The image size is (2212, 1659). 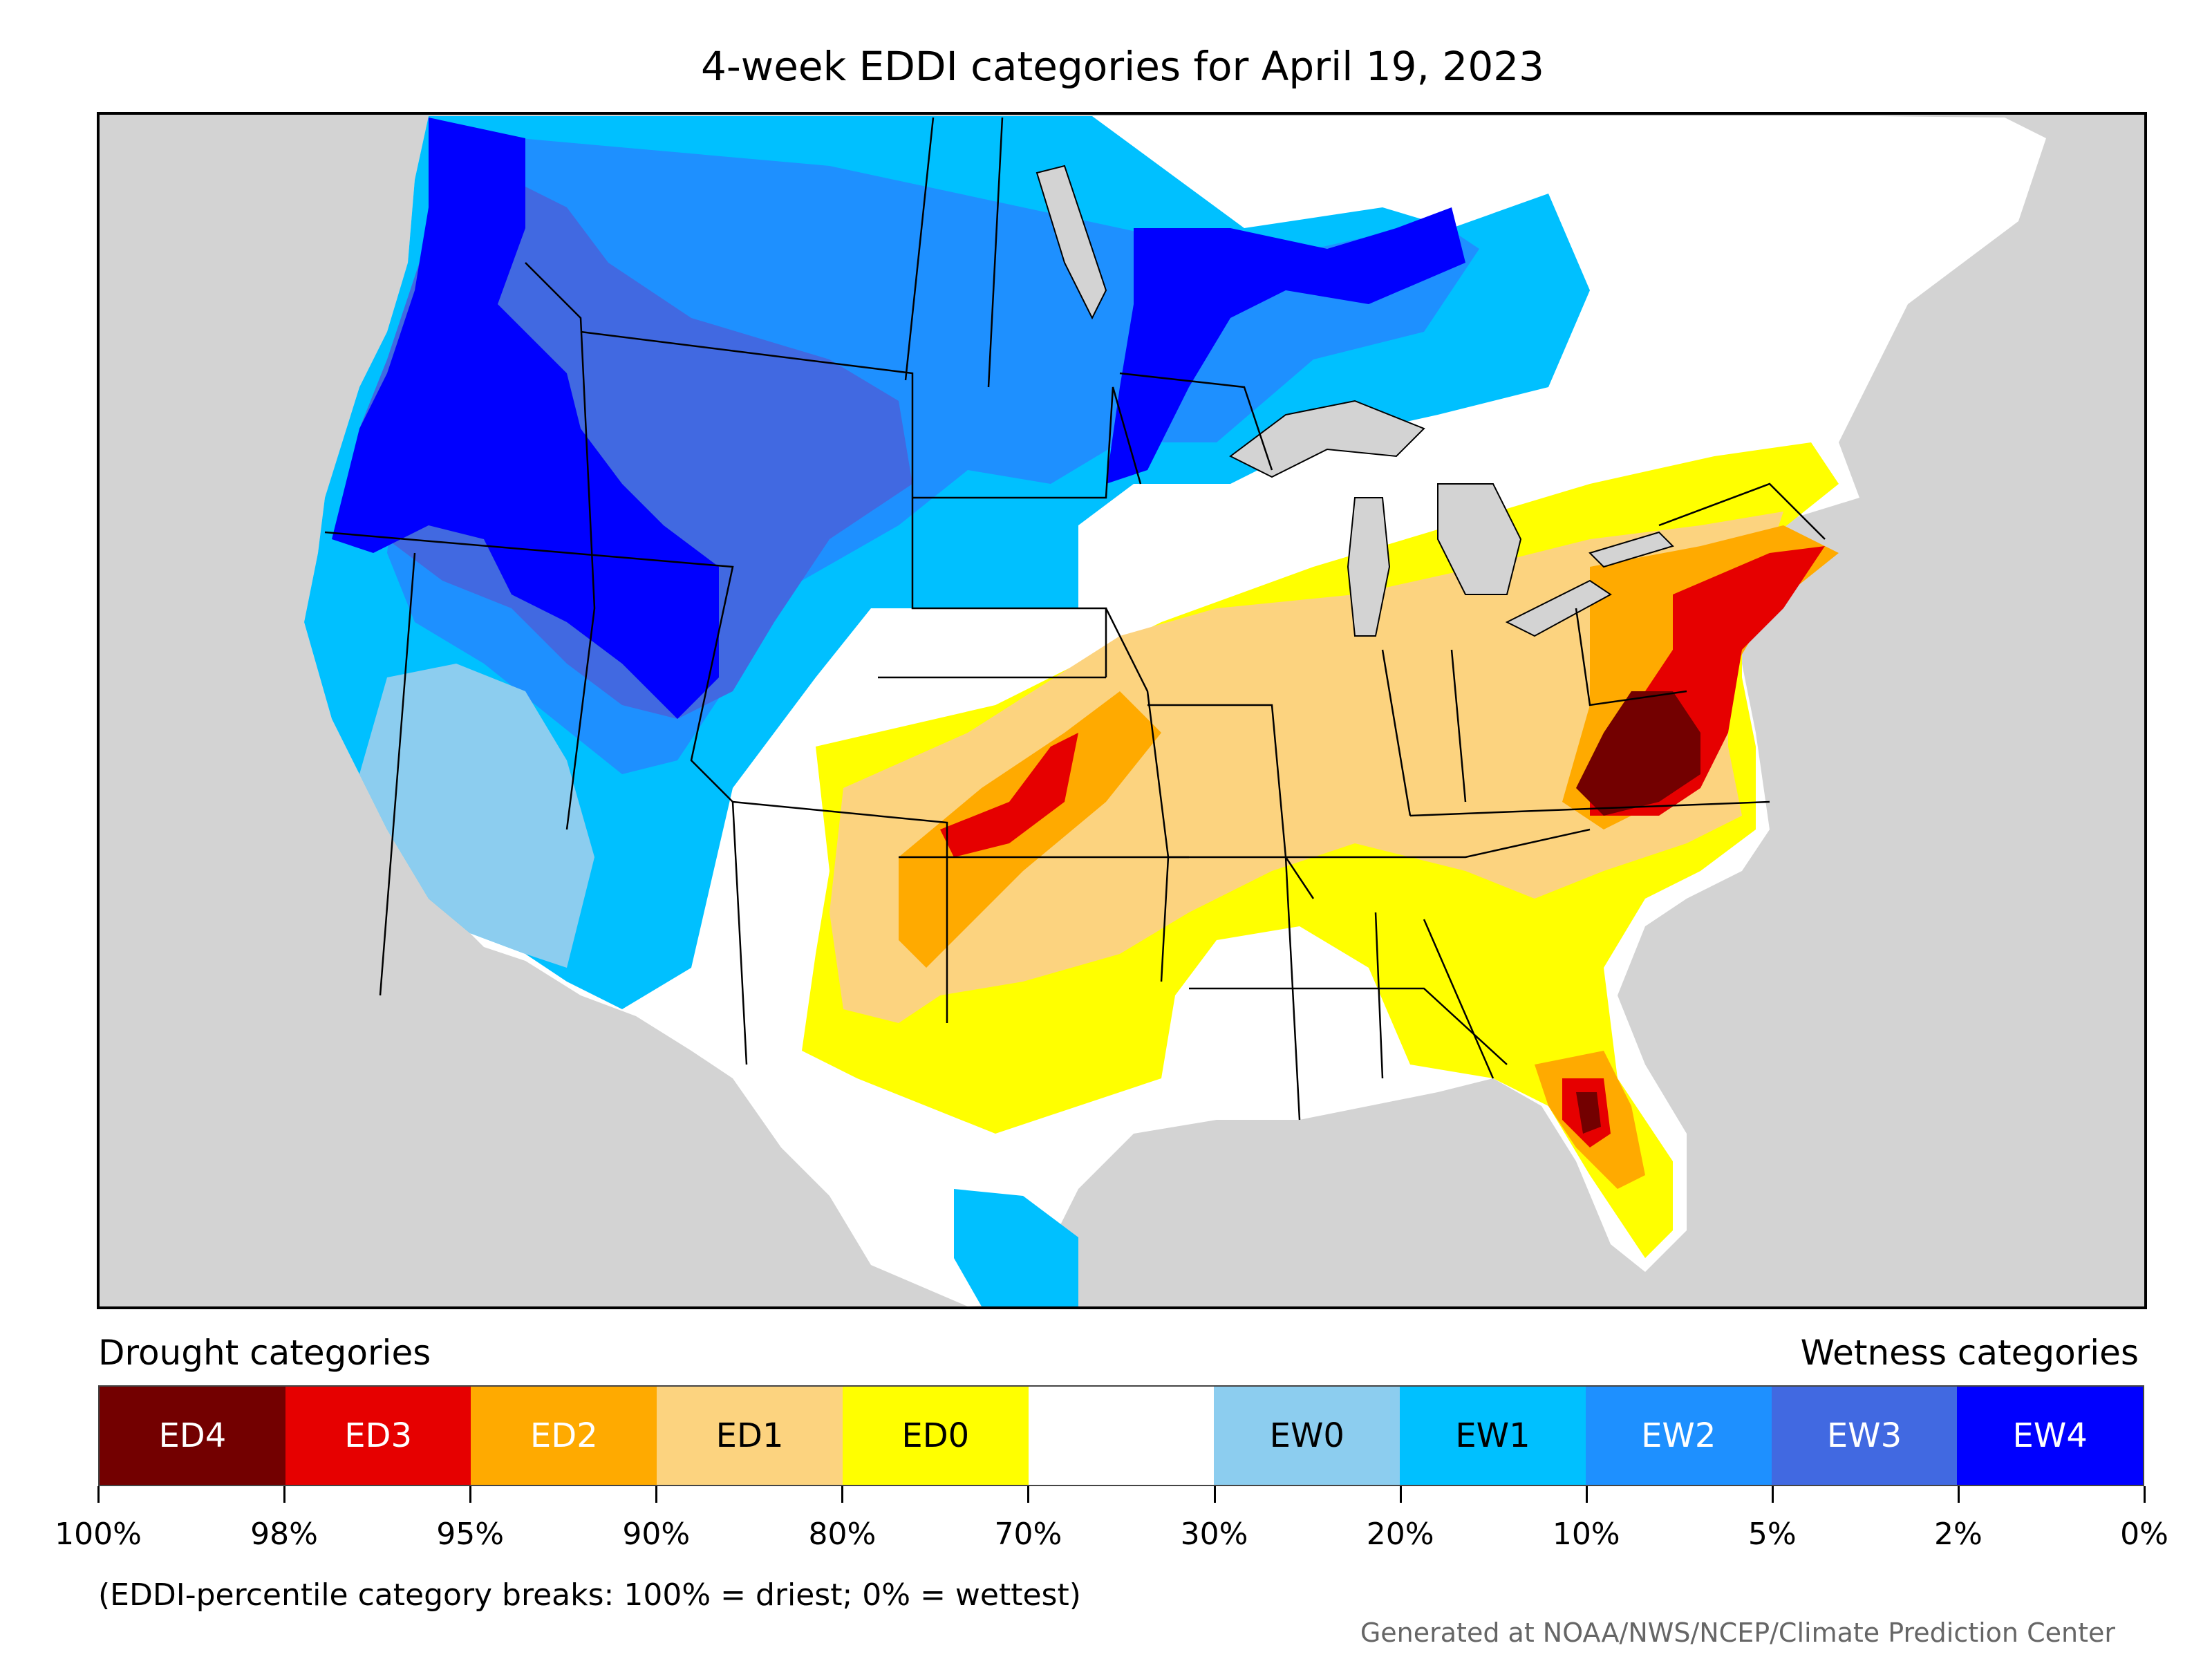 What do you see at coordinates (1400, 1535) in the screenshot?
I see `colorbar-tick-label: 20%` at bounding box center [1400, 1535].